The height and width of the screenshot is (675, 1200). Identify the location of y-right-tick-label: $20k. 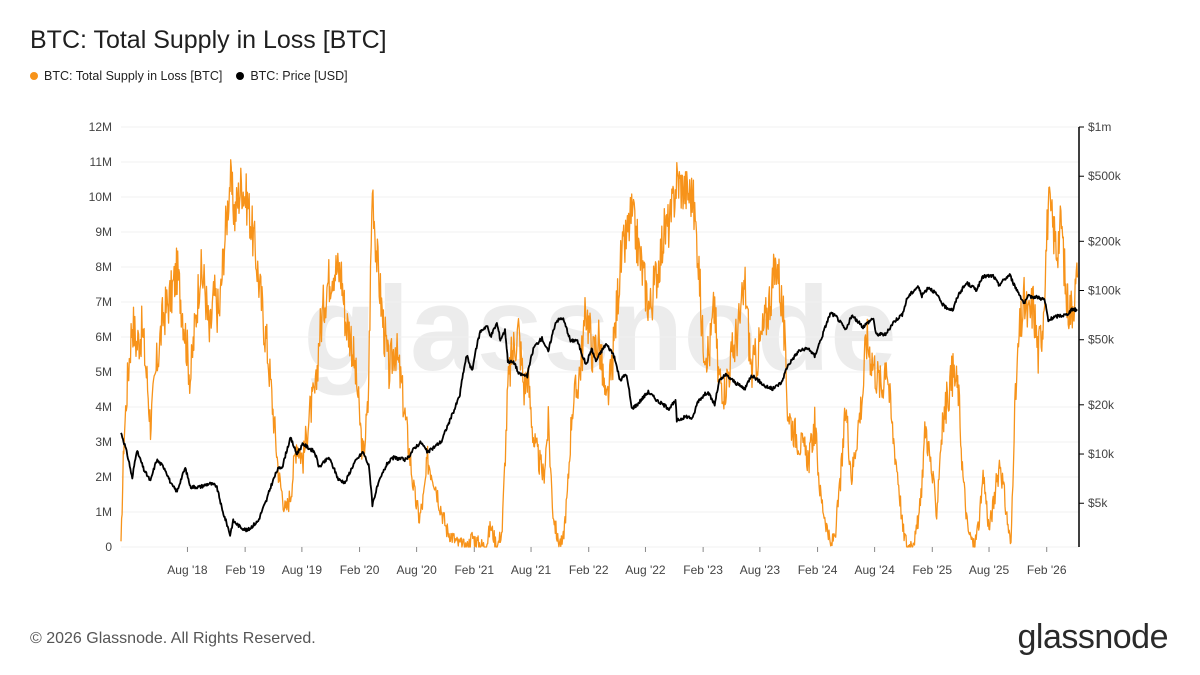
(1101, 405).